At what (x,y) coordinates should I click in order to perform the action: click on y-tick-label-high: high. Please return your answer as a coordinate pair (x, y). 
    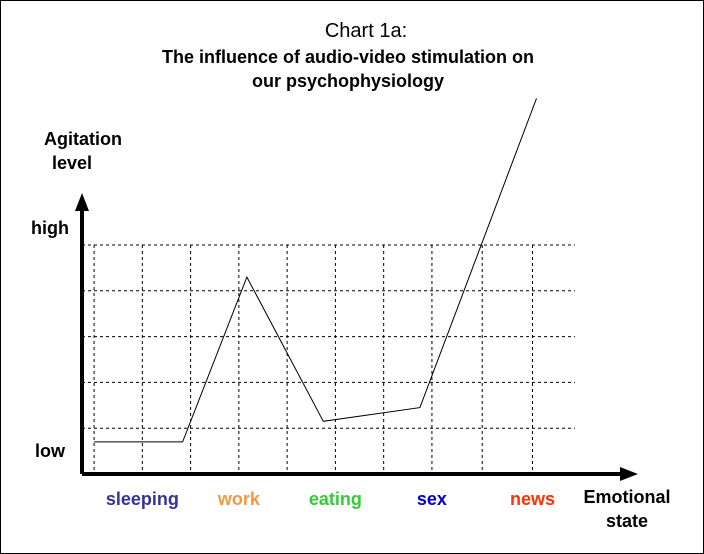
    Looking at the image, I should click on (50, 228).